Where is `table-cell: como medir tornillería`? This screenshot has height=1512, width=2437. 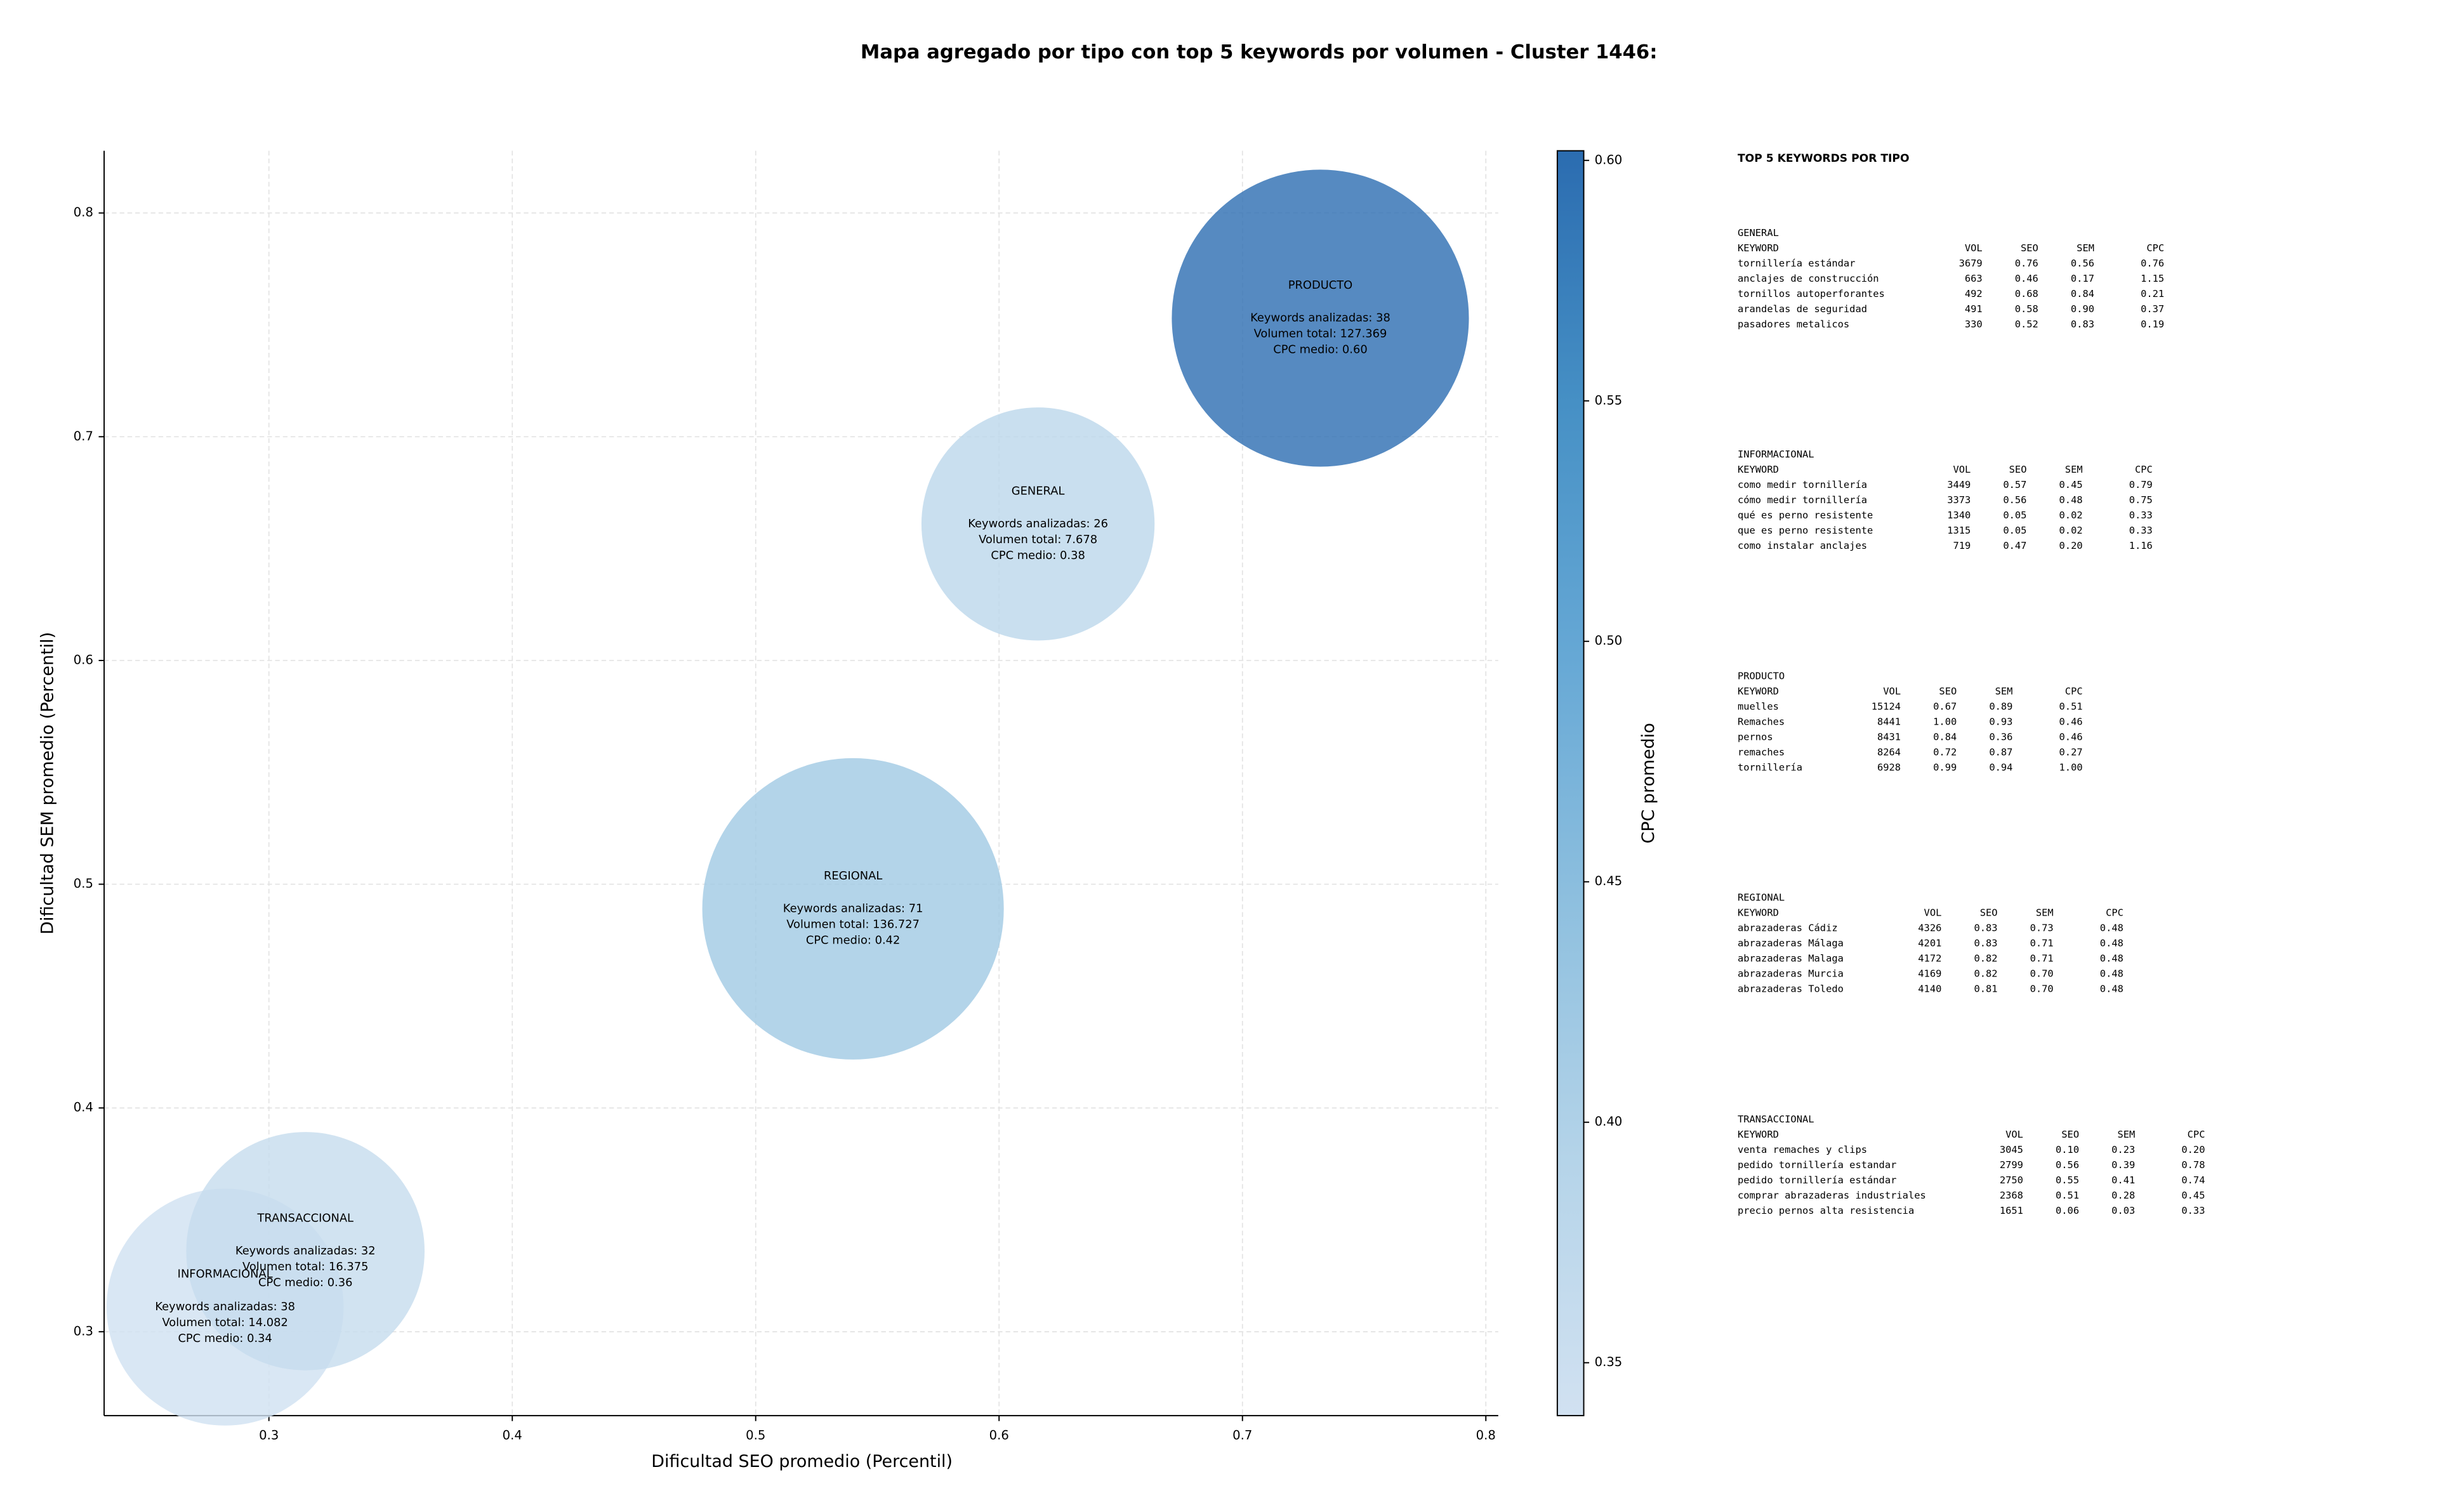 table-cell: como medir tornillería is located at coordinates (1802, 485).